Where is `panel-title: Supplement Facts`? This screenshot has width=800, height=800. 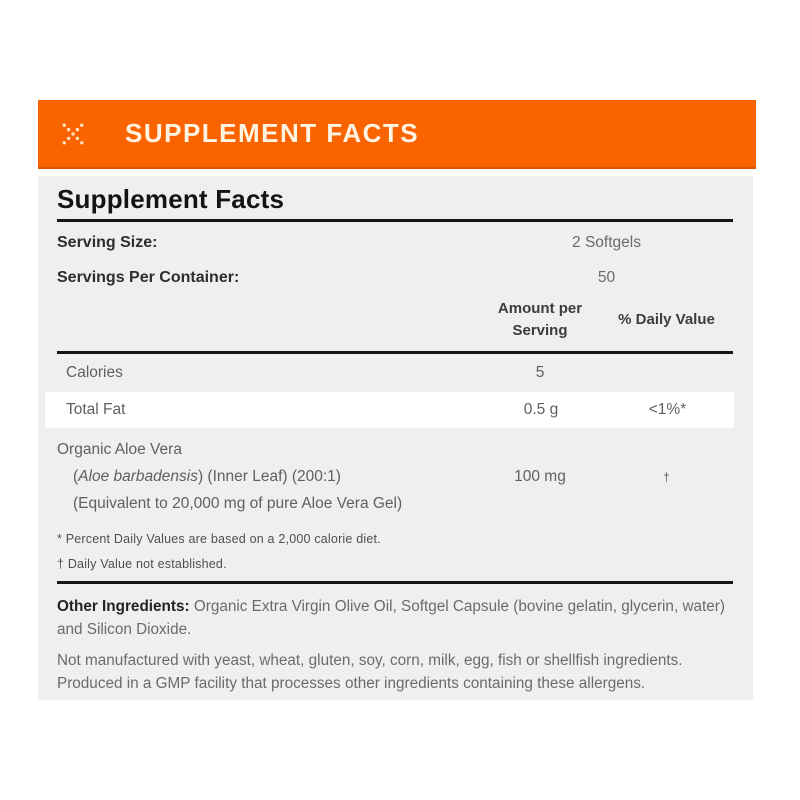 panel-title: Supplement Facts is located at coordinates (171, 199).